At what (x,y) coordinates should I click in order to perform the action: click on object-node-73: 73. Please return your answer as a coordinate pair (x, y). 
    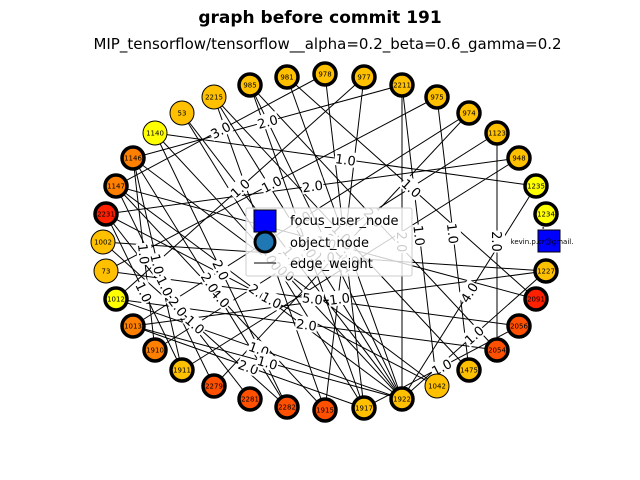
    Looking at the image, I should click on (106, 271).